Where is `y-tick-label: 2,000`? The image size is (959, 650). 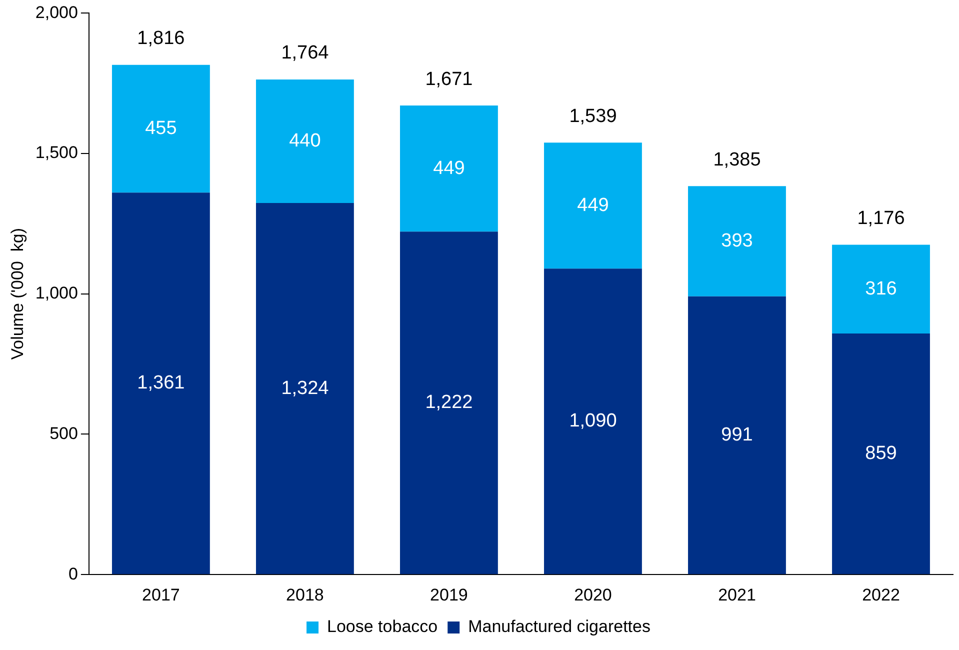 y-tick-label: 2,000 is located at coordinates (56, 12).